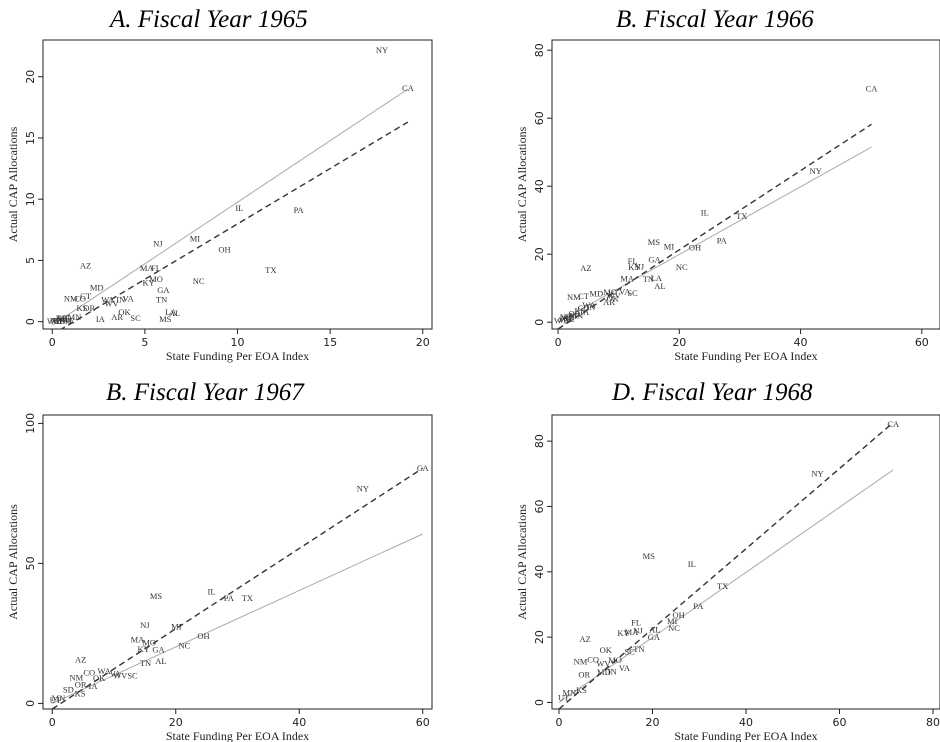  Describe the element at coordinates (640, 266) in the screenshot. I see `point-label-nj: NJ` at that location.